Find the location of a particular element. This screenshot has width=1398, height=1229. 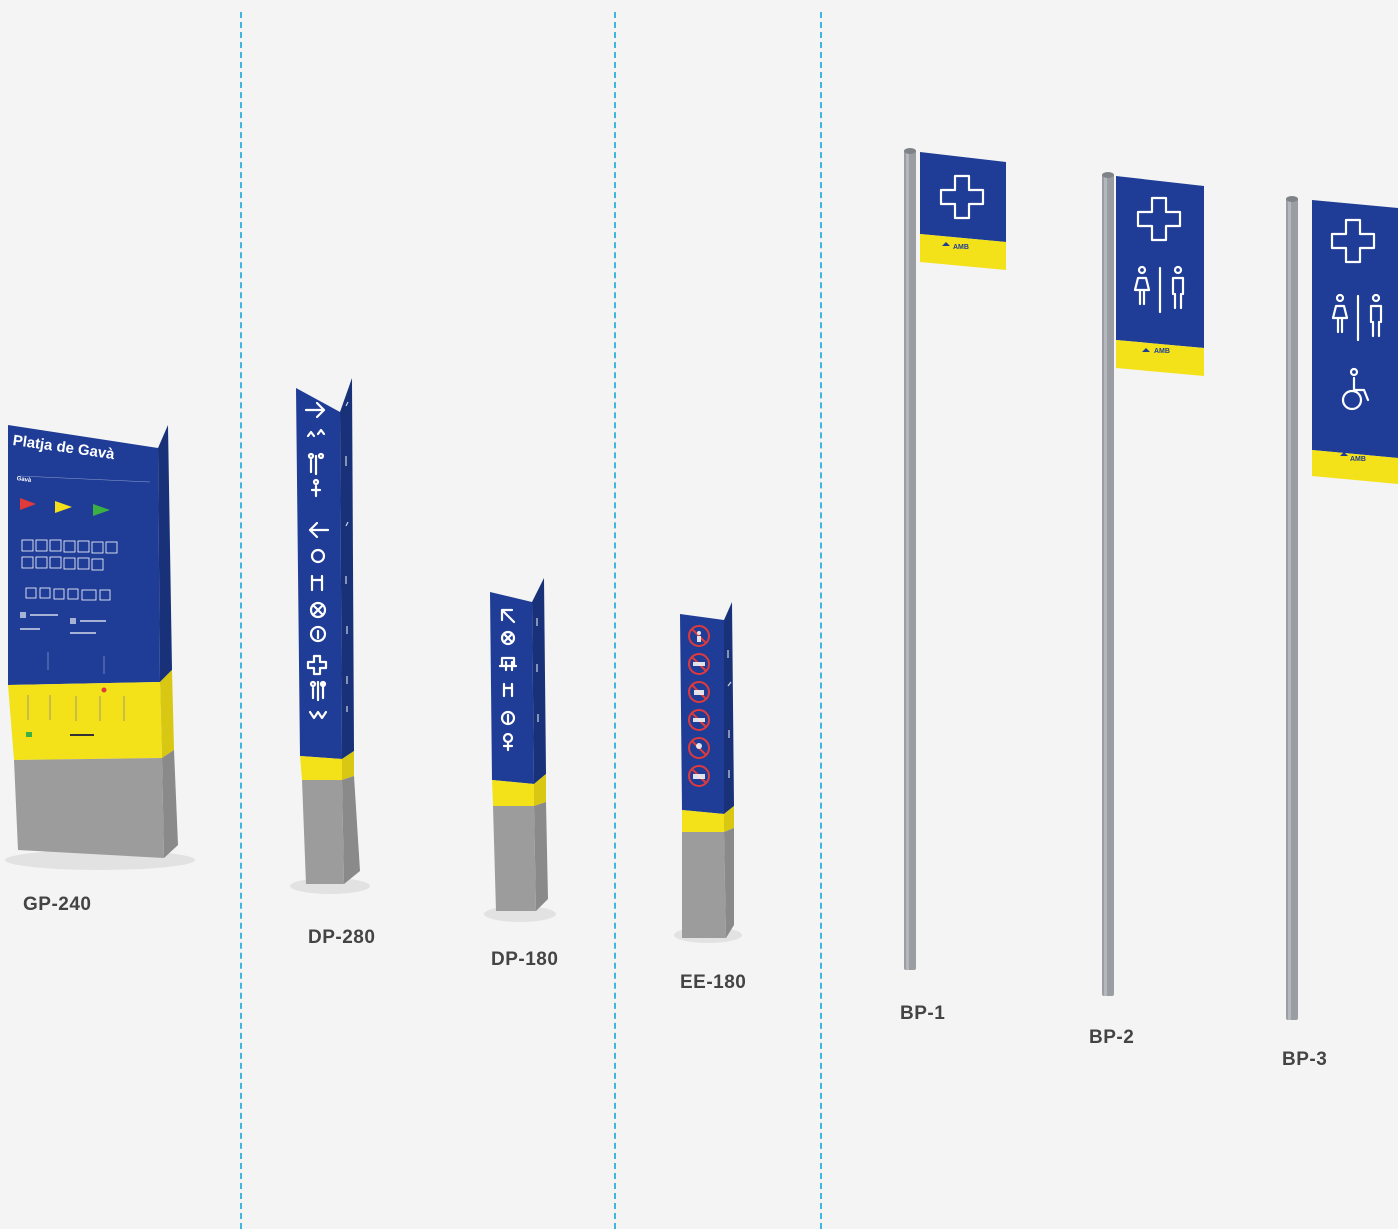

dp180-totem is located at coordinates (520, 750).